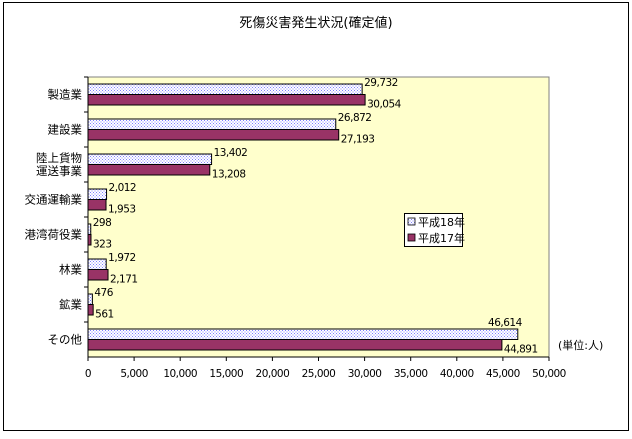 This screenshot has width=632, height=439. I want to click on data-label: 2,171, so click(124, 280).